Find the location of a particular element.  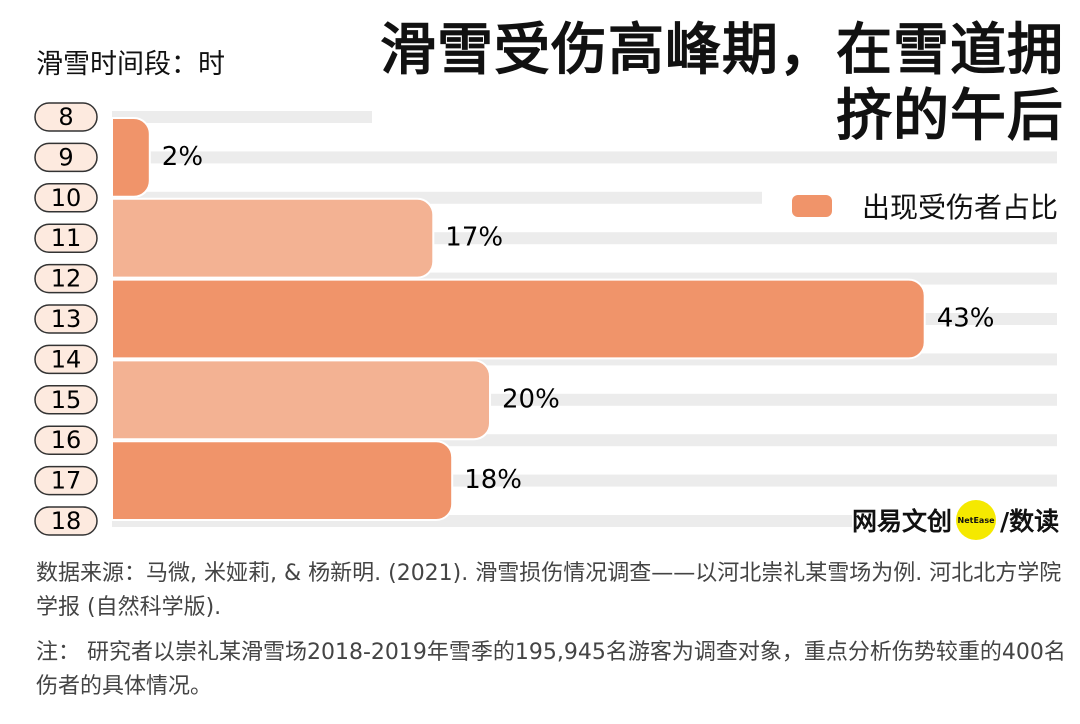

value-label: 20% is located at coordinates (531, 399).